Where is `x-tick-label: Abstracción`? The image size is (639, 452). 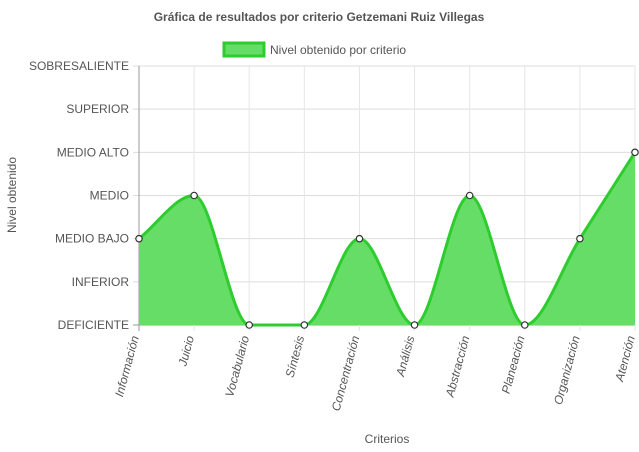
x-tick-label: Abstracción is located at coordinates (458, 366).